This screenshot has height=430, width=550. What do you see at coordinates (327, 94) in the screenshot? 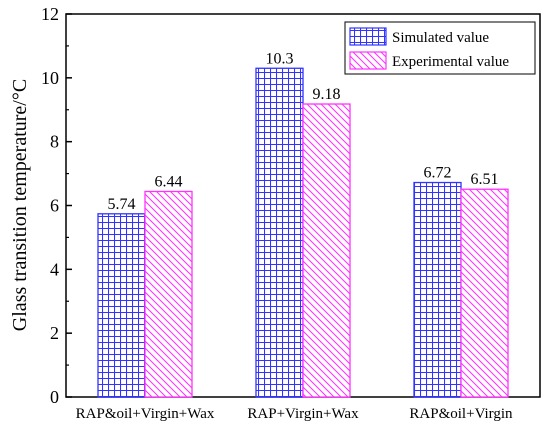
I see `data-label: 9.18` at bounding box center [327, 94].